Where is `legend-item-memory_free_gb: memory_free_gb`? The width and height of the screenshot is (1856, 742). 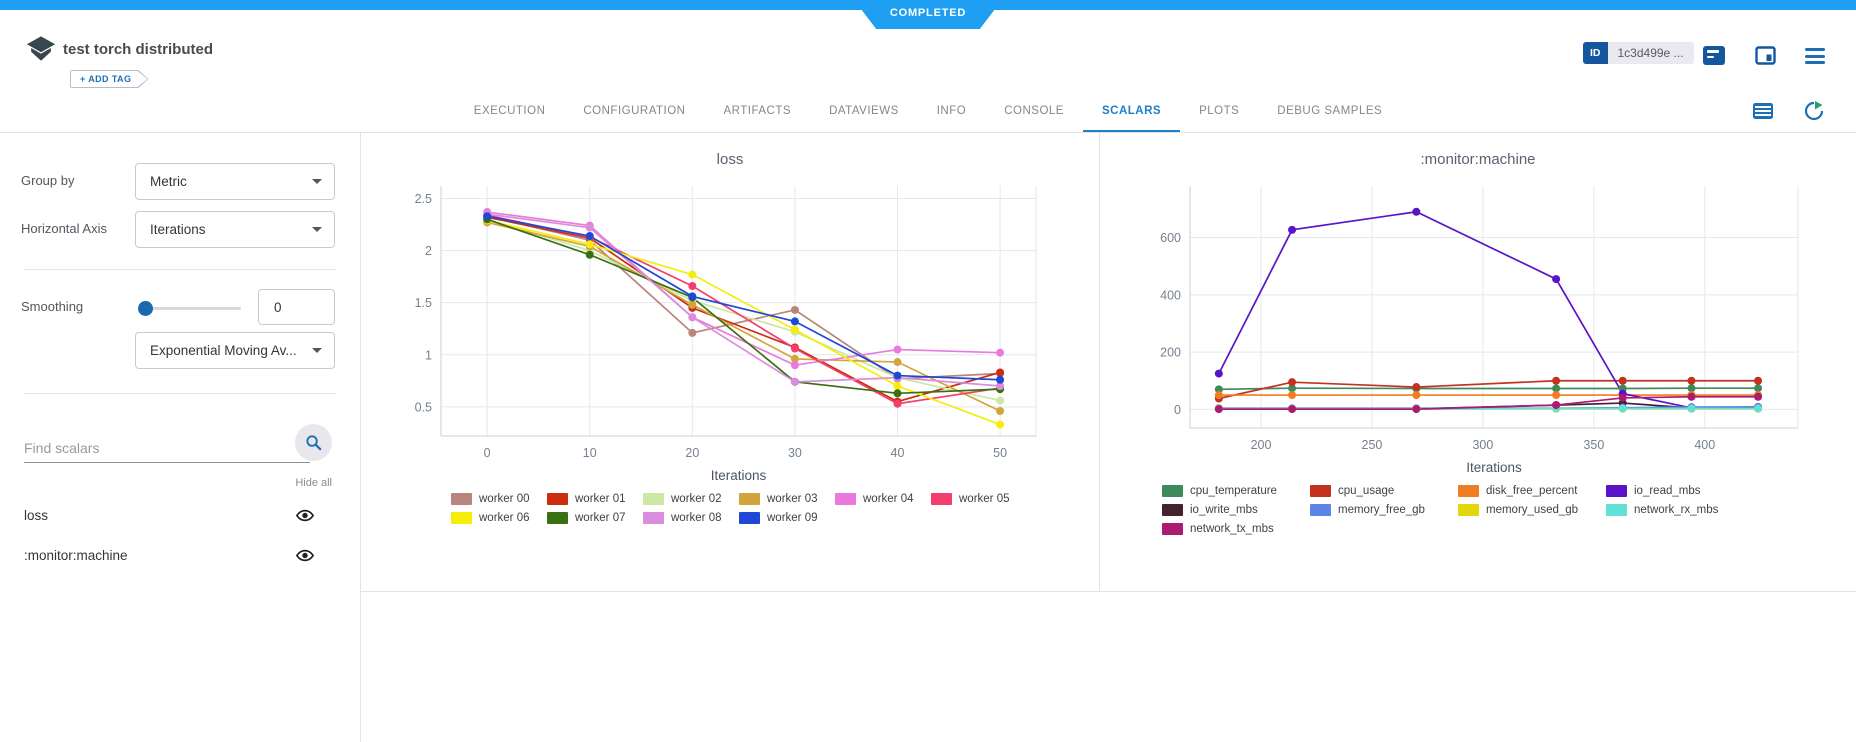
legend-item-memory_free_gb: memory_free_gb is located at coordinates (1384, 510).